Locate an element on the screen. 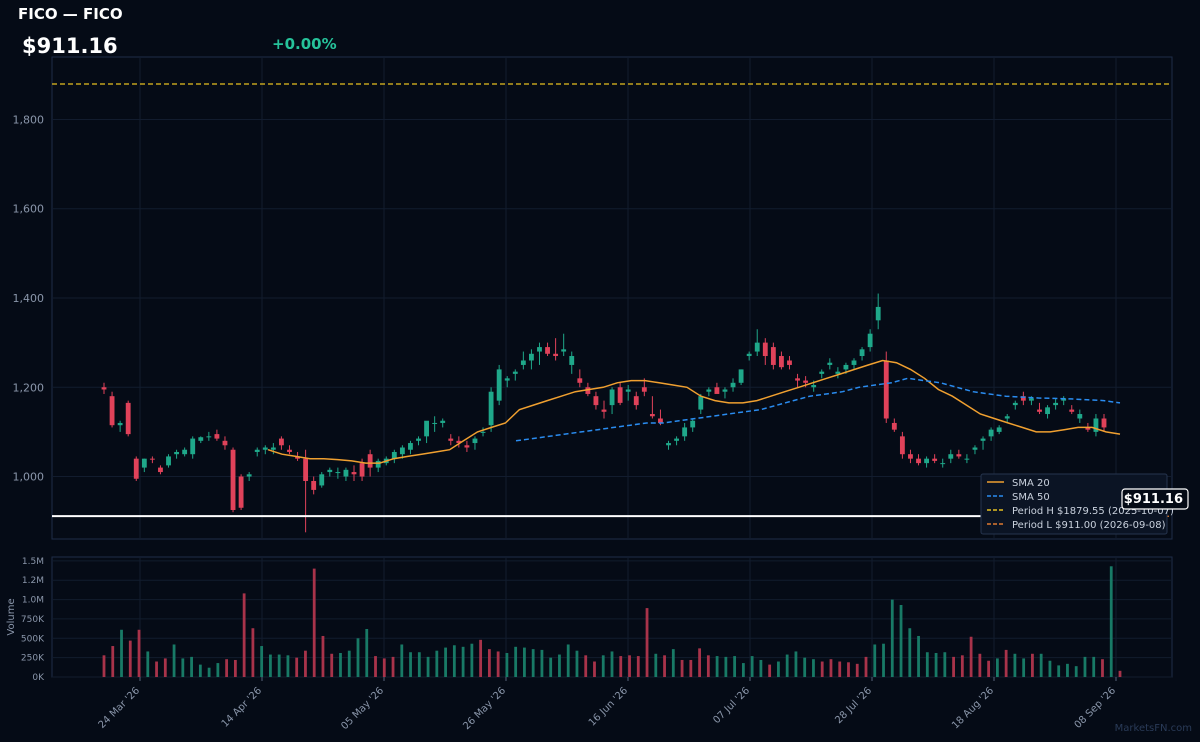 The height and width of the screenshot is (742, 1200). sma20-line is located at coordinates (694, 411).